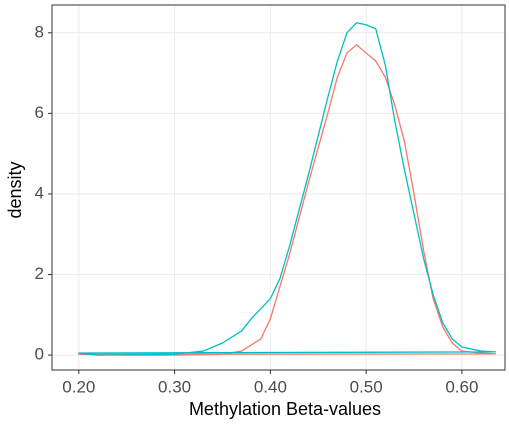 This screenshot has width=509, height=426. I want to click on x-tick-label: 0.40, so click(270, 386).